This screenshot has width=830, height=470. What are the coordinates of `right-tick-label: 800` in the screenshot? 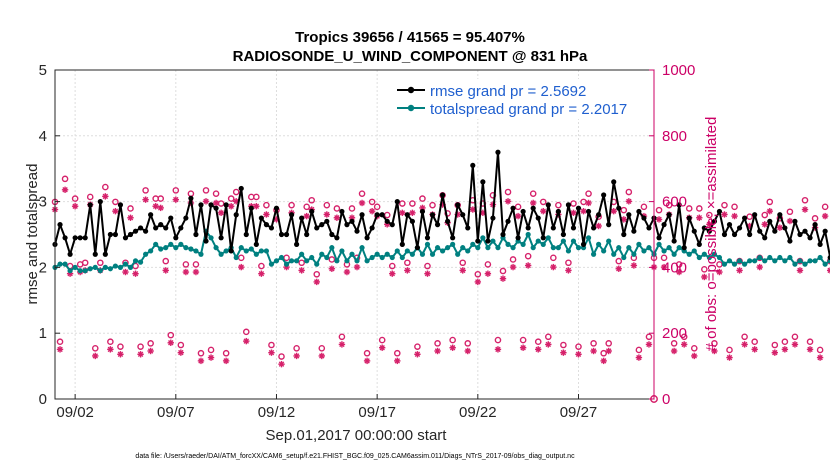 It's located at (674, 136).